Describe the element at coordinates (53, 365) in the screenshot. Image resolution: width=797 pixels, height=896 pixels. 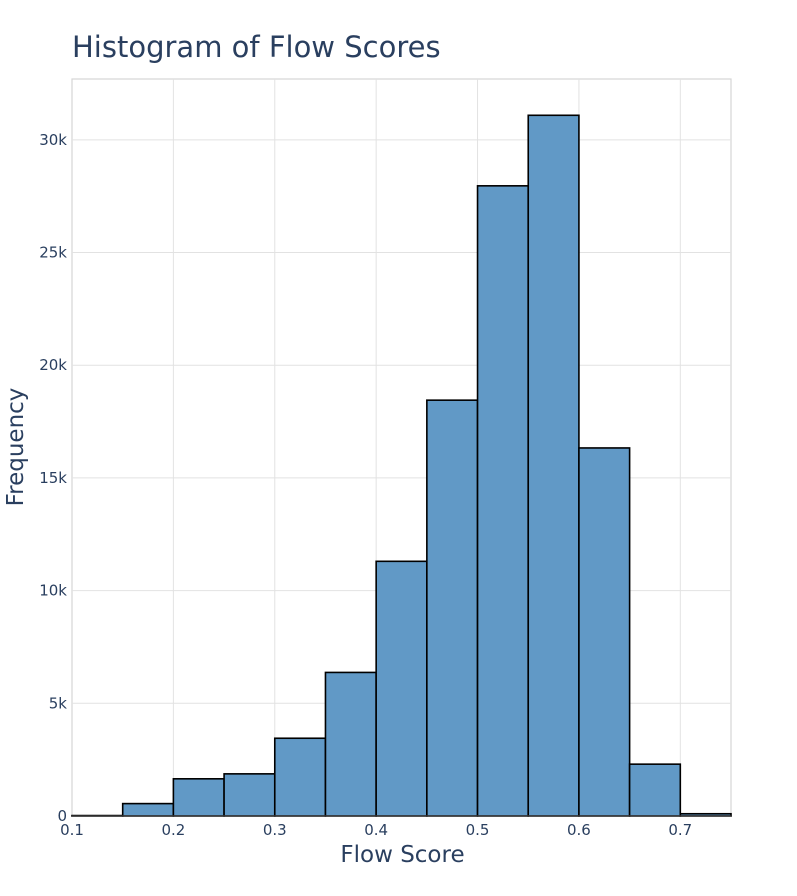
I see `y-tick-label: 20k` at that location.